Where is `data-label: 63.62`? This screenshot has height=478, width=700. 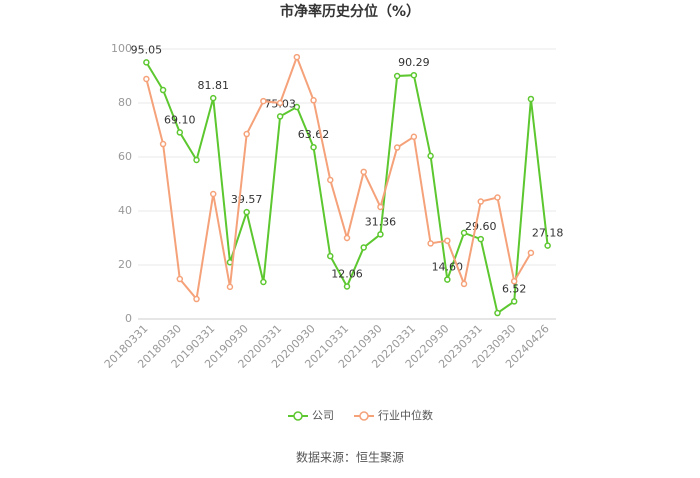 data-label: 63.62 is located at coordinates (314, 134).